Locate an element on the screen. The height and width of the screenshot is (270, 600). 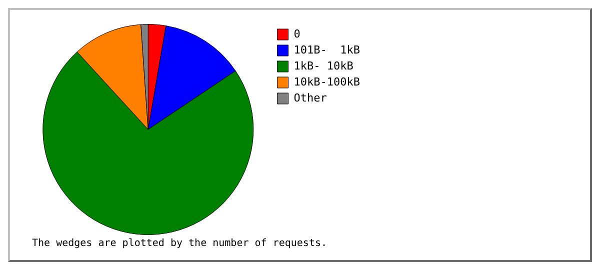
legend-label: 10kB-100kB is located at coordinates (327, 81).